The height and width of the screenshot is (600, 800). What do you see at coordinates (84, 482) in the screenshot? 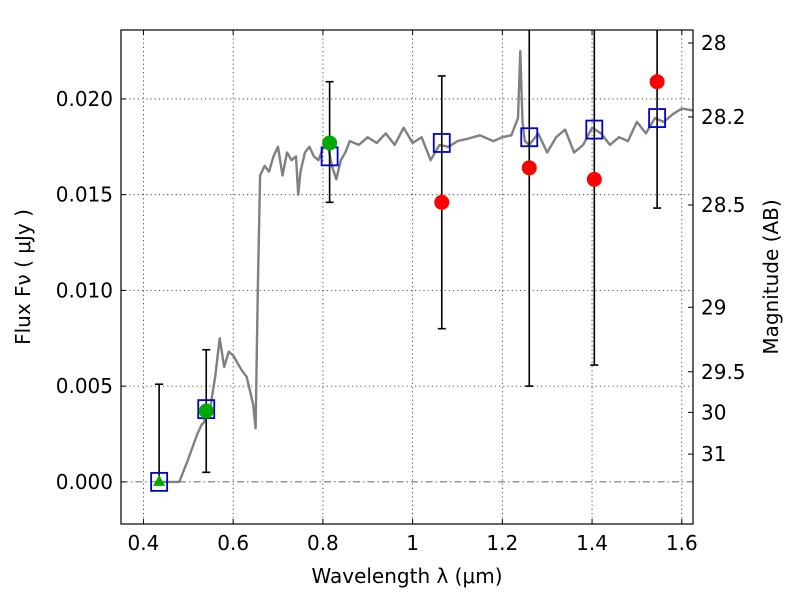
I see `y-tick-label: 0.000` at bounding box center [84, 482].